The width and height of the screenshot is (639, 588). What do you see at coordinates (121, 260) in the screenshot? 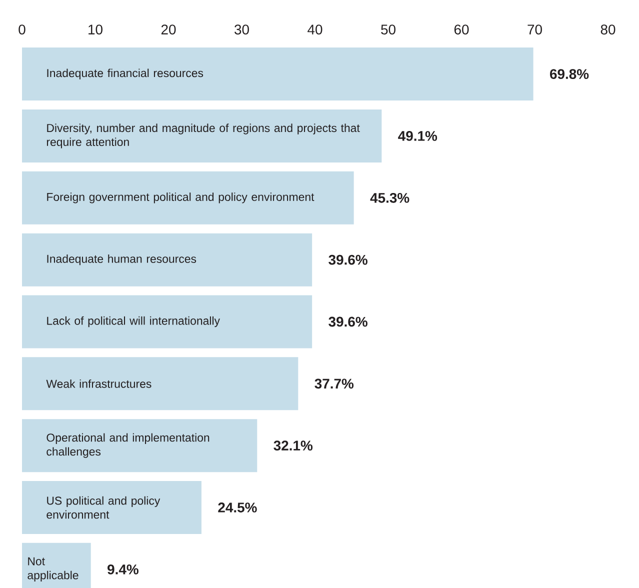
I see `y-tick-label: Inadequate human resources` at bounding box center [121, 260].